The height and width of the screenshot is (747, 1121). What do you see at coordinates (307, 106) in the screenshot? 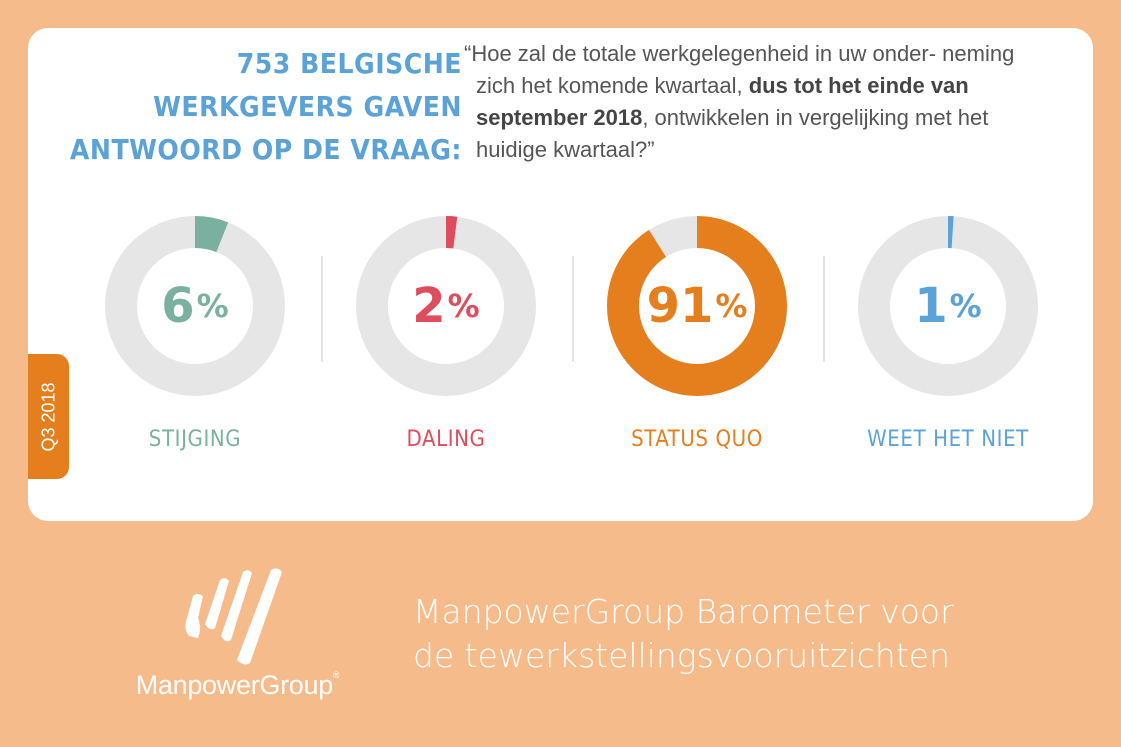
I see `heading-line: WERKGEVERS GAVEN` at bounding box center [307, 106].